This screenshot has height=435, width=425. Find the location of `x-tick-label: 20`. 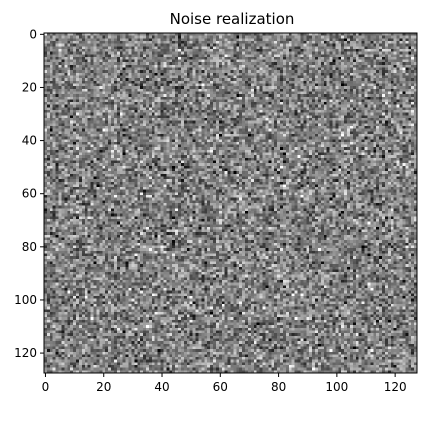

x-tick-label: 20 is located at coordinates (103, 387).